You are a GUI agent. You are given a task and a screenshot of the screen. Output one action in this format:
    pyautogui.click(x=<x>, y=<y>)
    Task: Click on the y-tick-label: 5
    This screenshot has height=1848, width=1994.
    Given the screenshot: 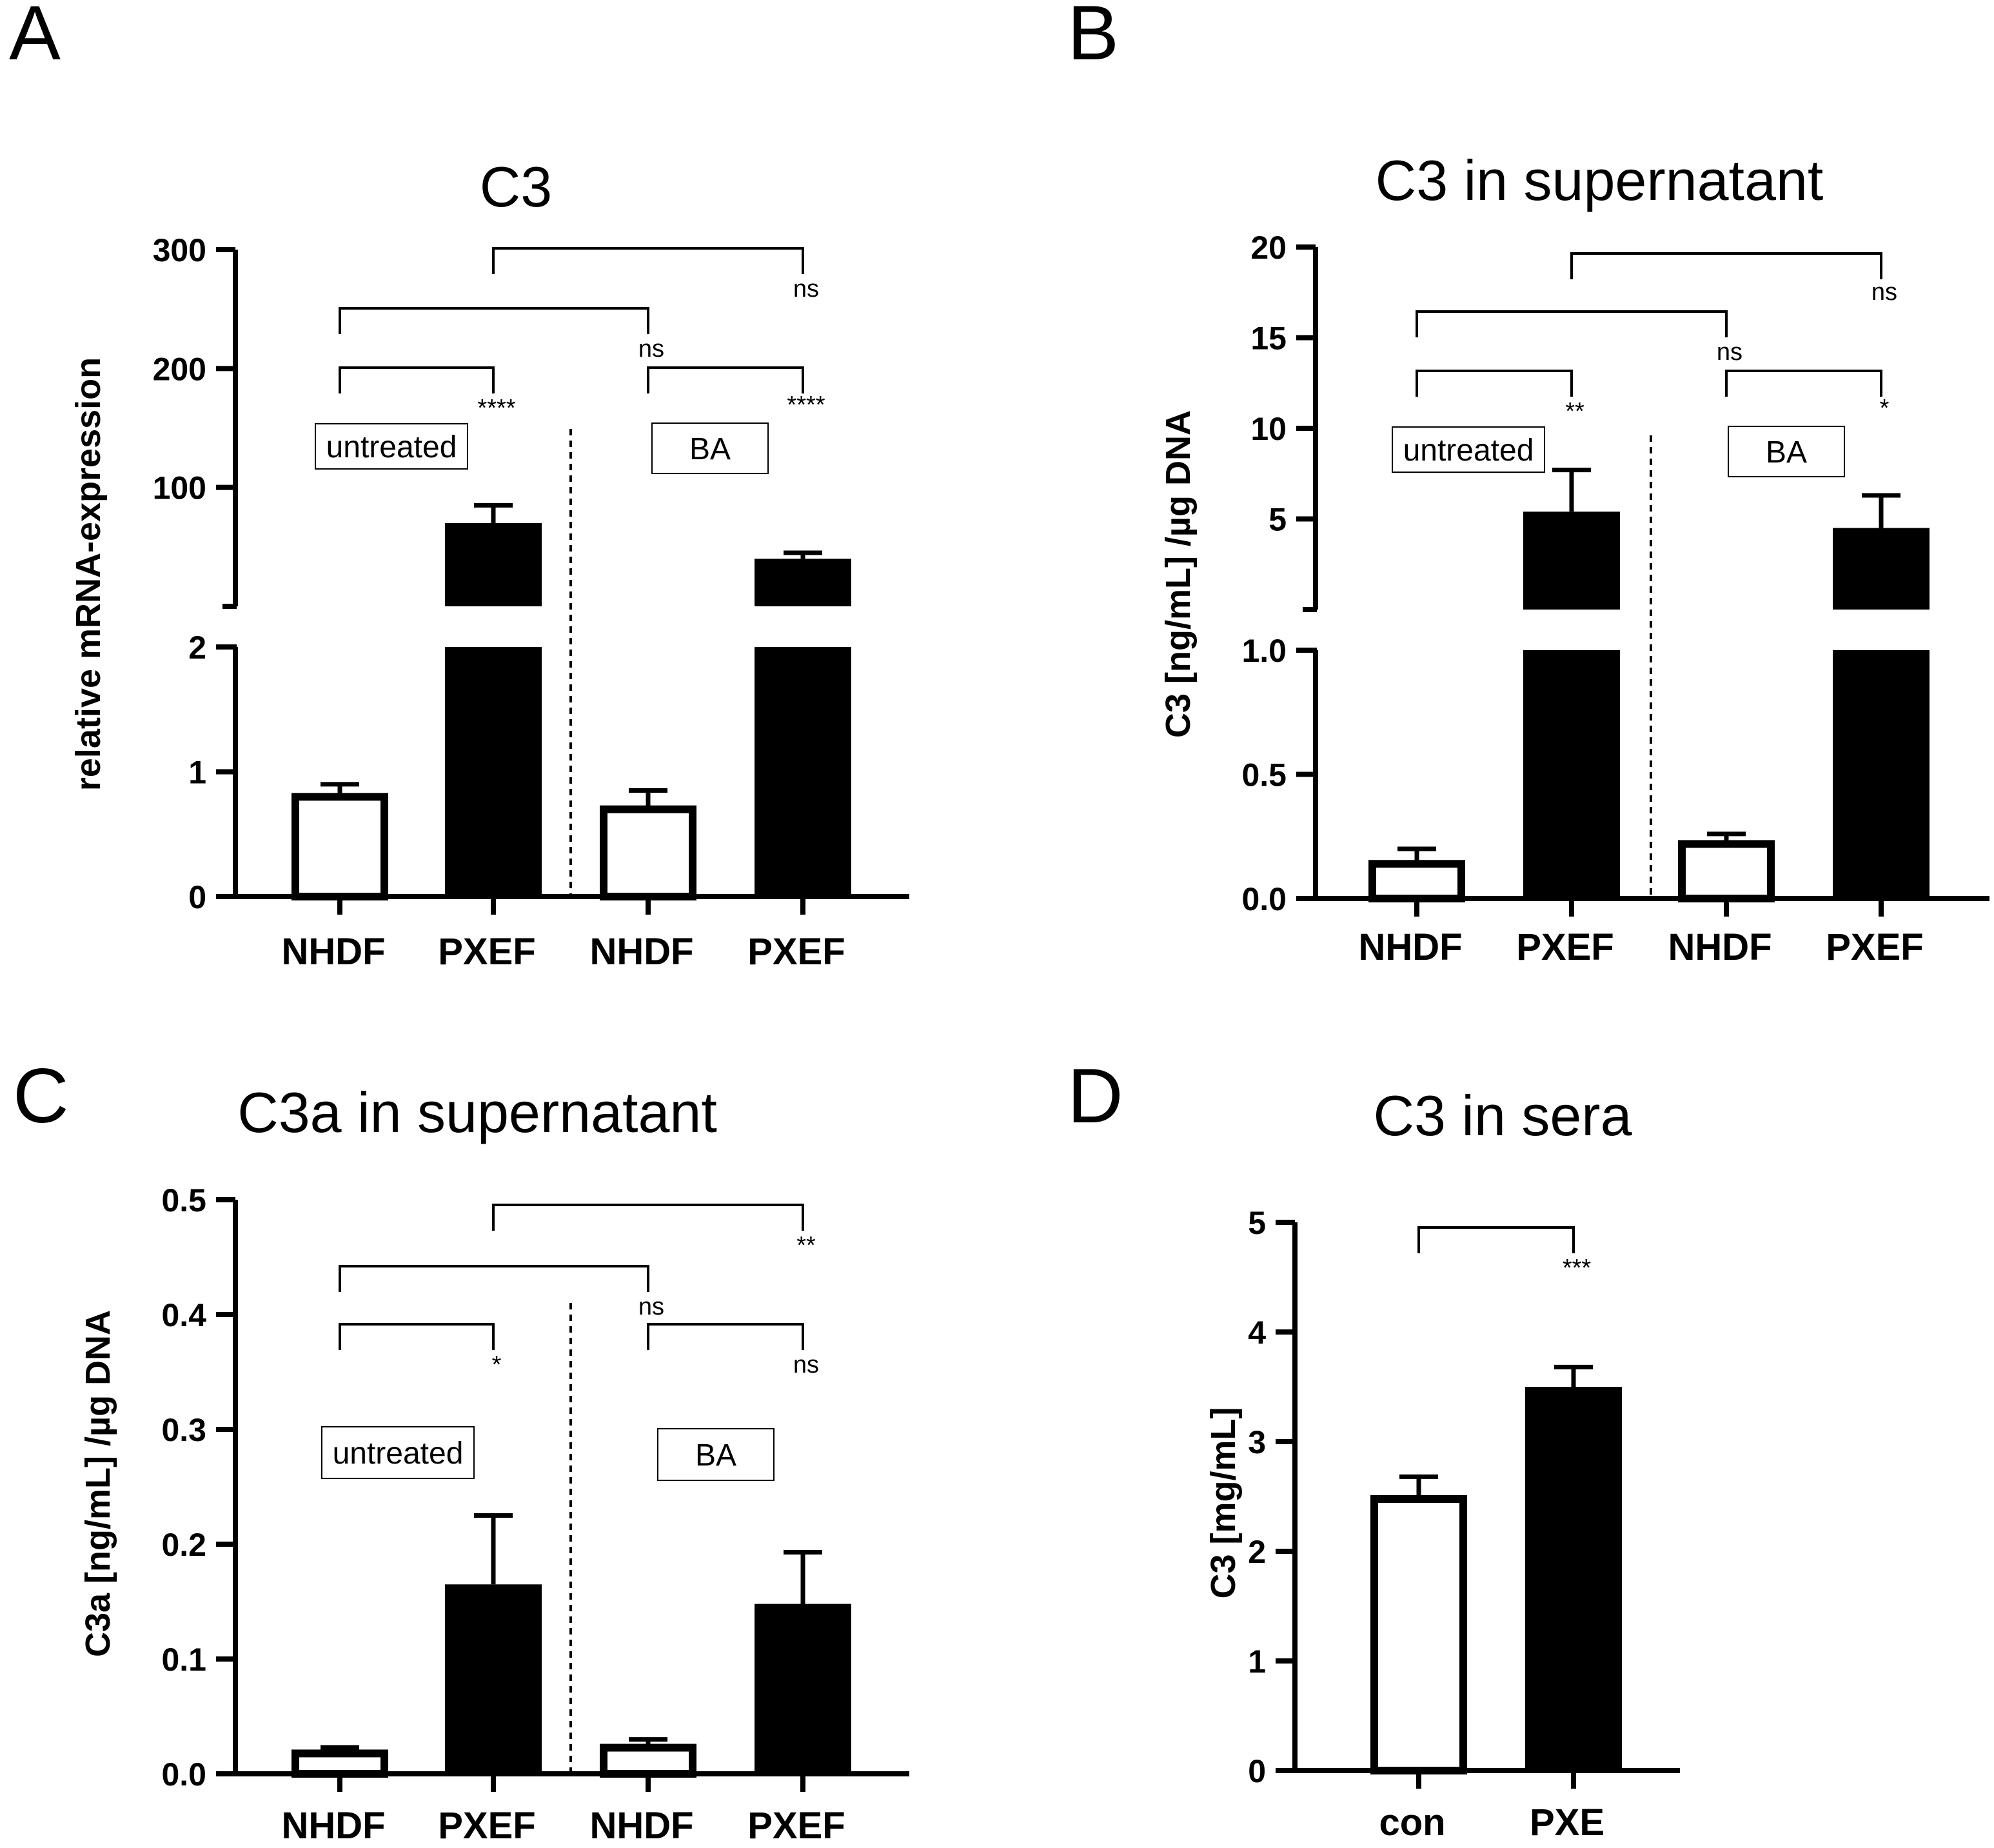 What is the action you would take?
    pyautogui.click(x=1277, y=520)
    